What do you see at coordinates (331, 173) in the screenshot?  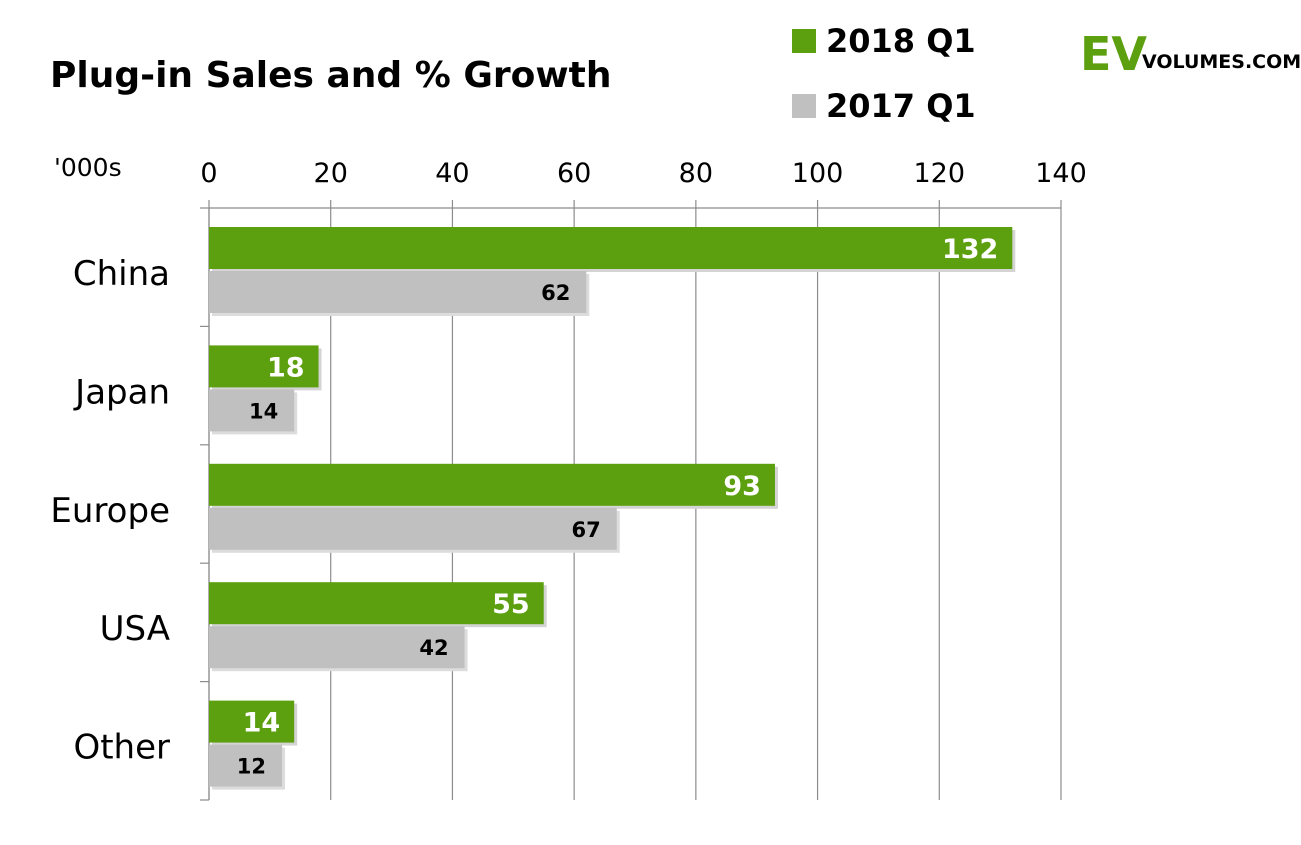 I see `x-tick-label: 20` at bounding box center [331, 173].